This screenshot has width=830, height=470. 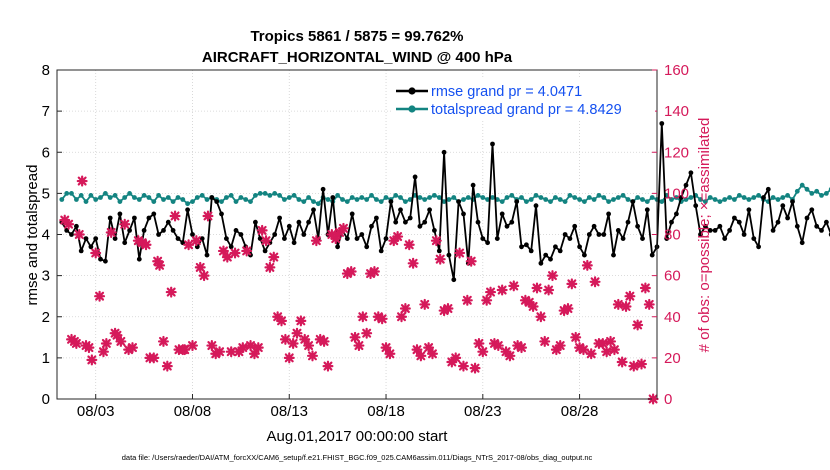 What do you see at coordinates (46, 235) in the screenshot?
I see `y-left-tick-label-4: 4` at bounding box center [46, 235].